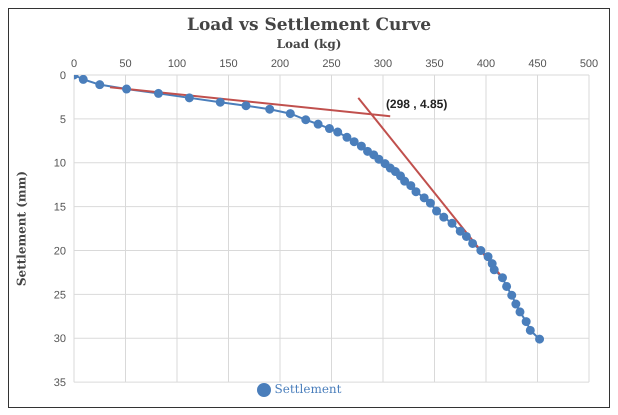 Image resolution: width=618 pixels, height=415 pixels. Describe the element at coordinates (60, 164) in the screenshot. I see `y-tick-label: 10` at that location.